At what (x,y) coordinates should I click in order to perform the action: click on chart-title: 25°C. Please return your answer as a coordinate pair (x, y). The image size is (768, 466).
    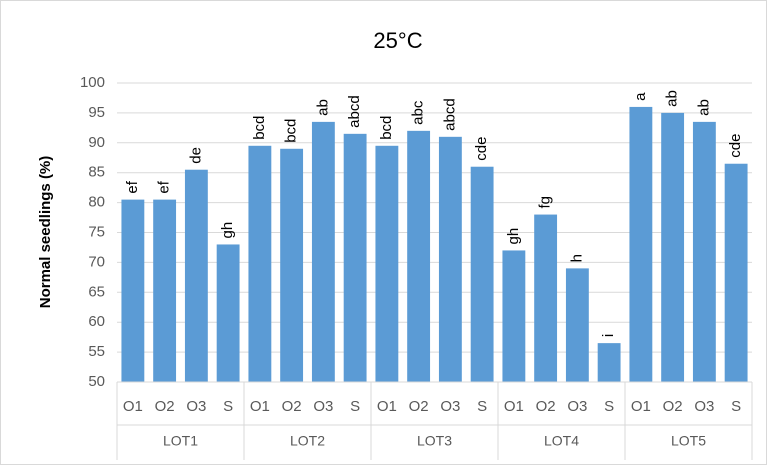
    Looking at the image, I should click on (397, 40).